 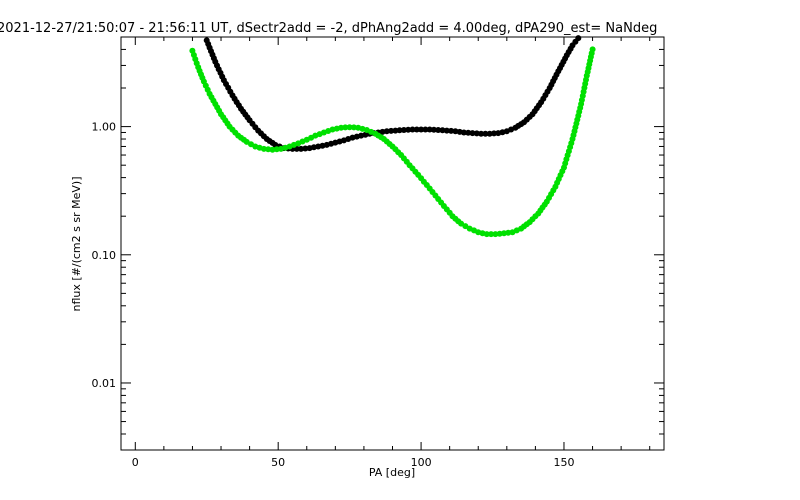 I want to click on x-tick-label: 0, so click(x=135, y=462).